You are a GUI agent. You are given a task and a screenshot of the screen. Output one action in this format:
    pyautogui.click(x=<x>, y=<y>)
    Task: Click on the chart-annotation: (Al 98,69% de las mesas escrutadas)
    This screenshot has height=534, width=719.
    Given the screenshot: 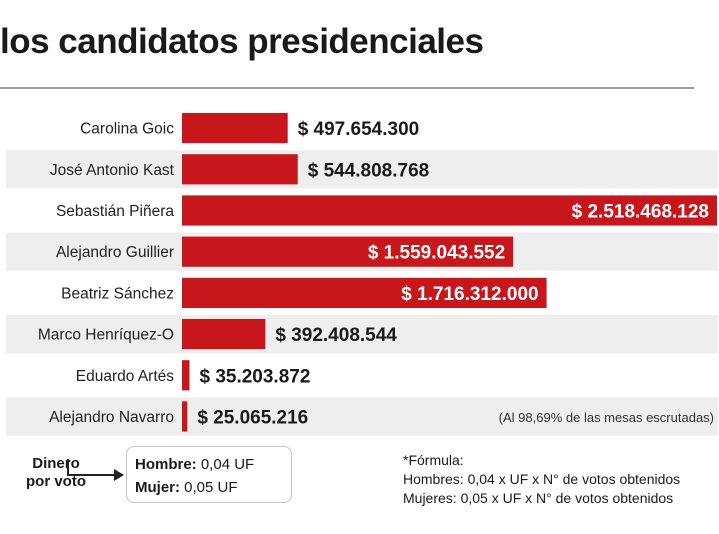 What is the action you would take?
    pyautogui.click(x=606, y=417)
    